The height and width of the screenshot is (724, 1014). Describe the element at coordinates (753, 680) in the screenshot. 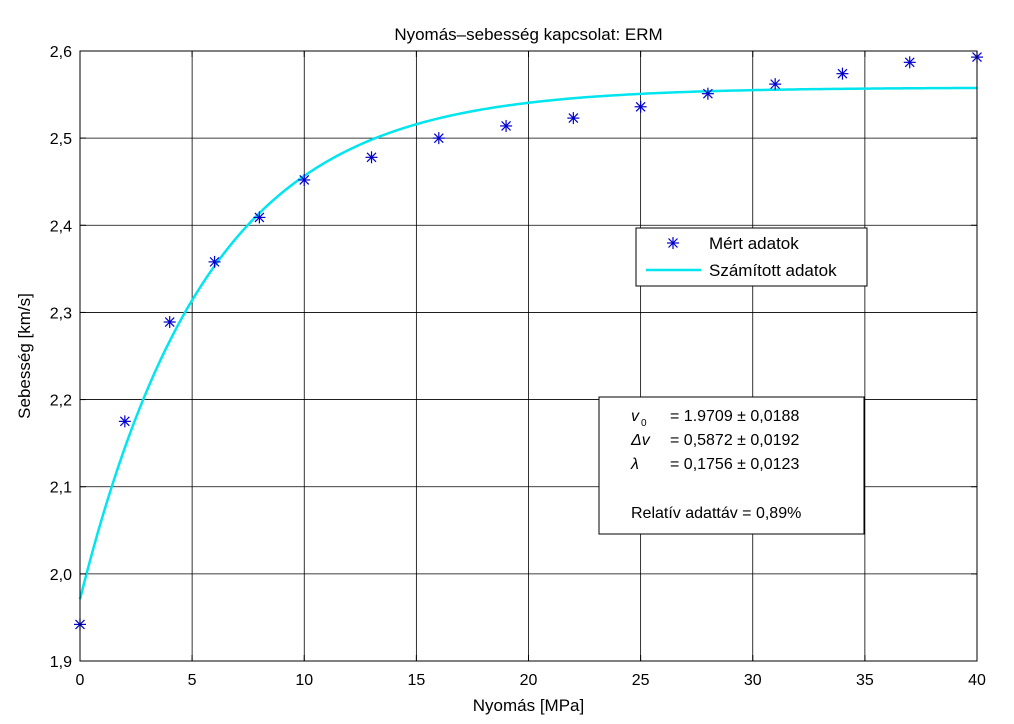

I see `x-tick-label: 30` at that location.